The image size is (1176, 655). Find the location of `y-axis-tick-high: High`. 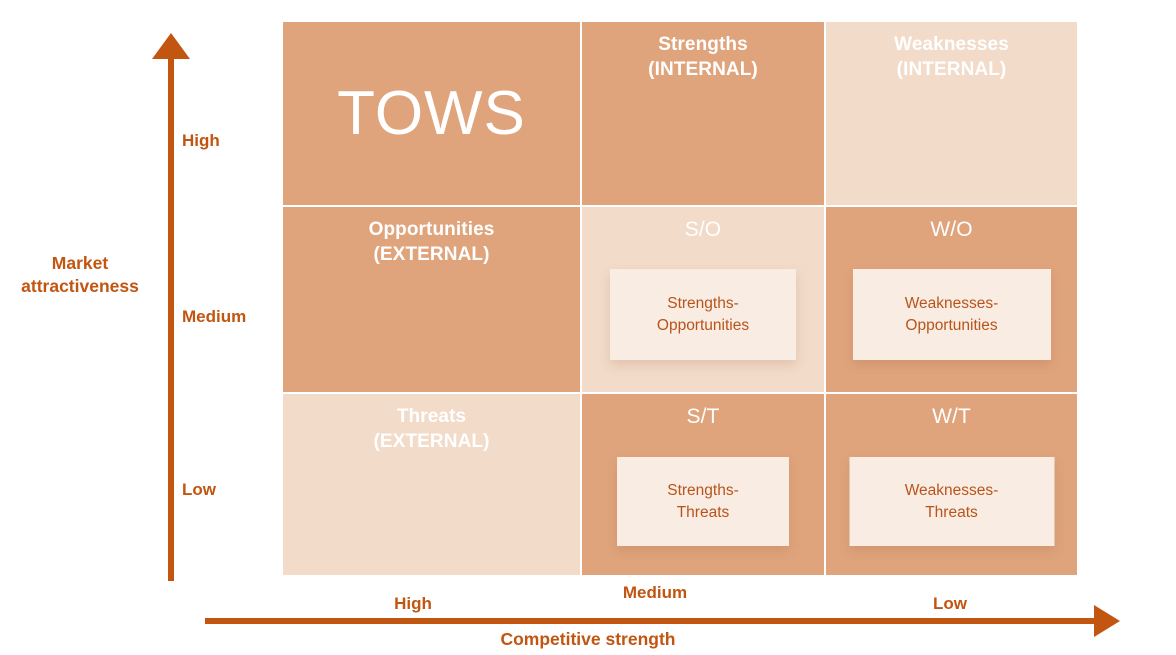

y-axis-tick-high: High is located at coordinates (201, 140).